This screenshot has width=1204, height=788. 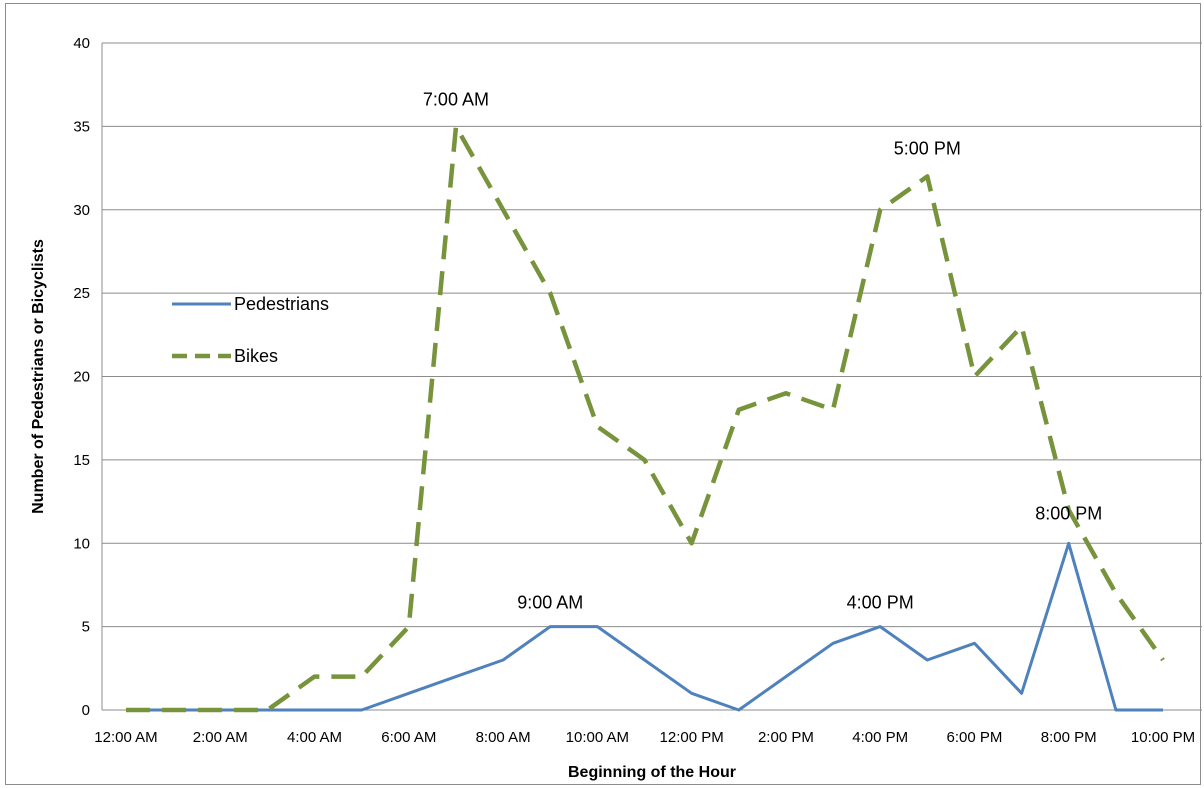 What do you see at coordinates (550, 603) in the screenshot?
I see `data-label: 9:00 AM` at bounding box center [550, 603].